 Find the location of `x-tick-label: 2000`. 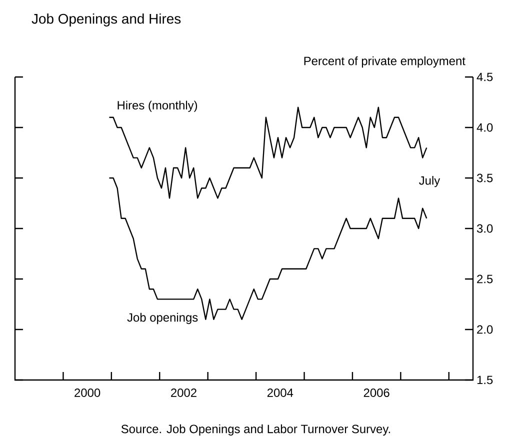

x-tick-label: 2000 is located at coordinates (87, 392).